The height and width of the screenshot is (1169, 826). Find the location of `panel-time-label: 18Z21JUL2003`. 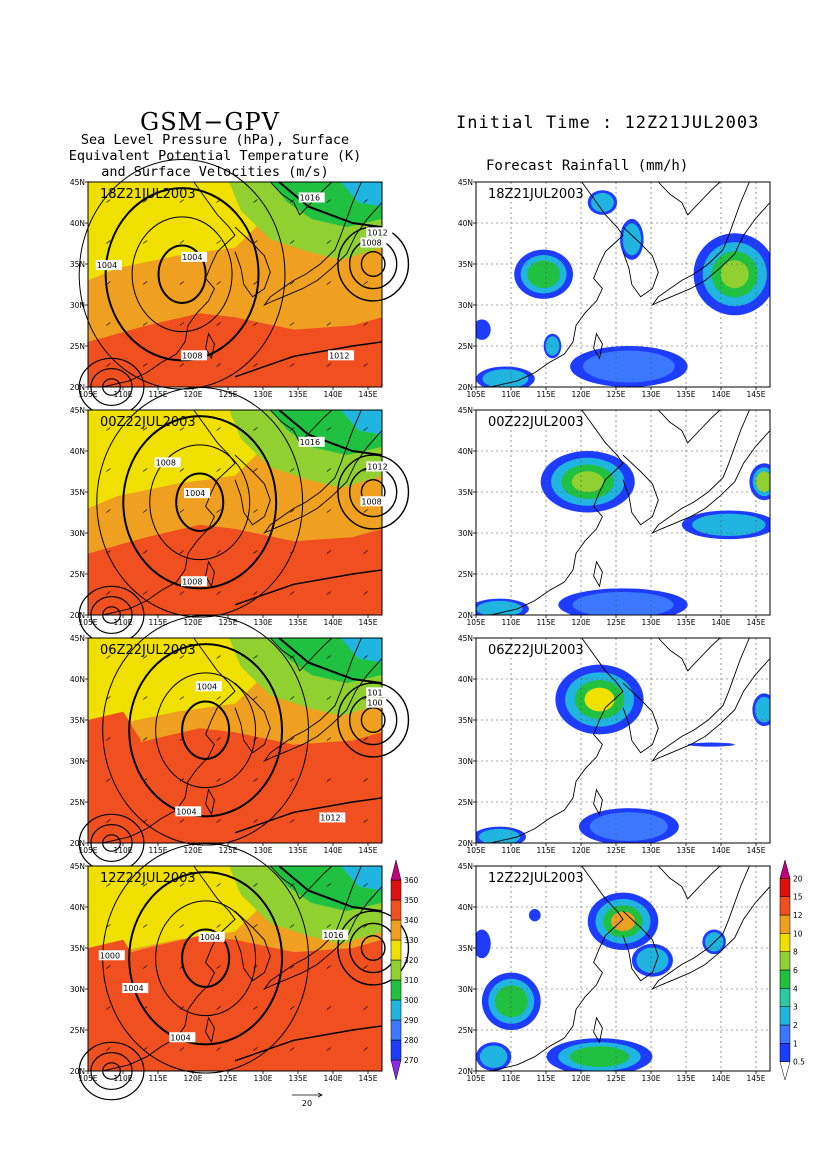

panel-time-label: 18Z21JUL2003 is located at coordinates (148, 194).